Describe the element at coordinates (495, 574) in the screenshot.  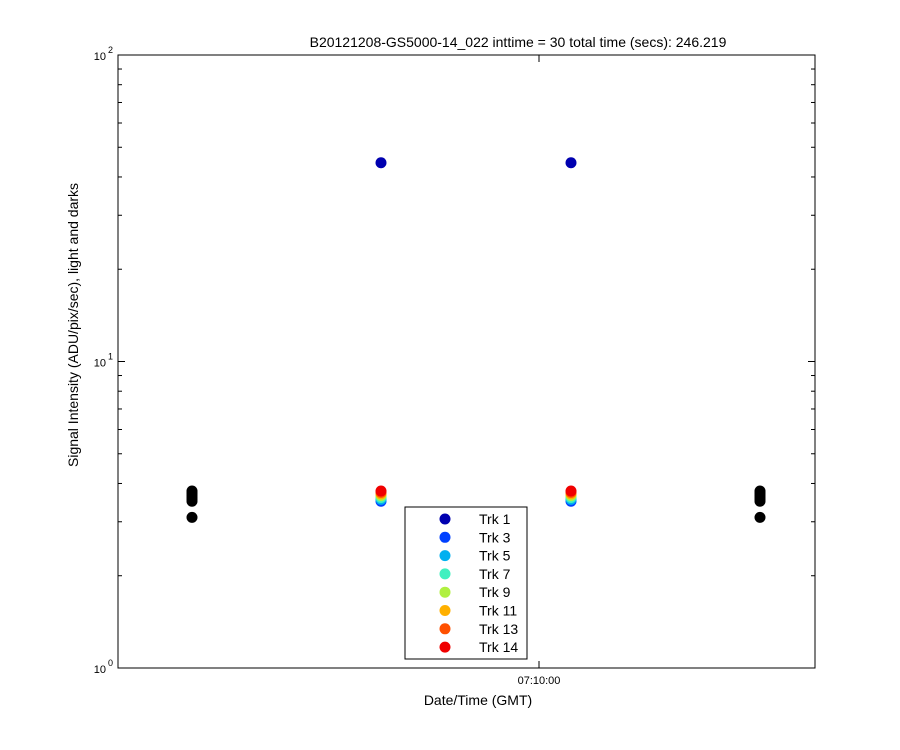
I see `legend-label: Trk 7` at that location.